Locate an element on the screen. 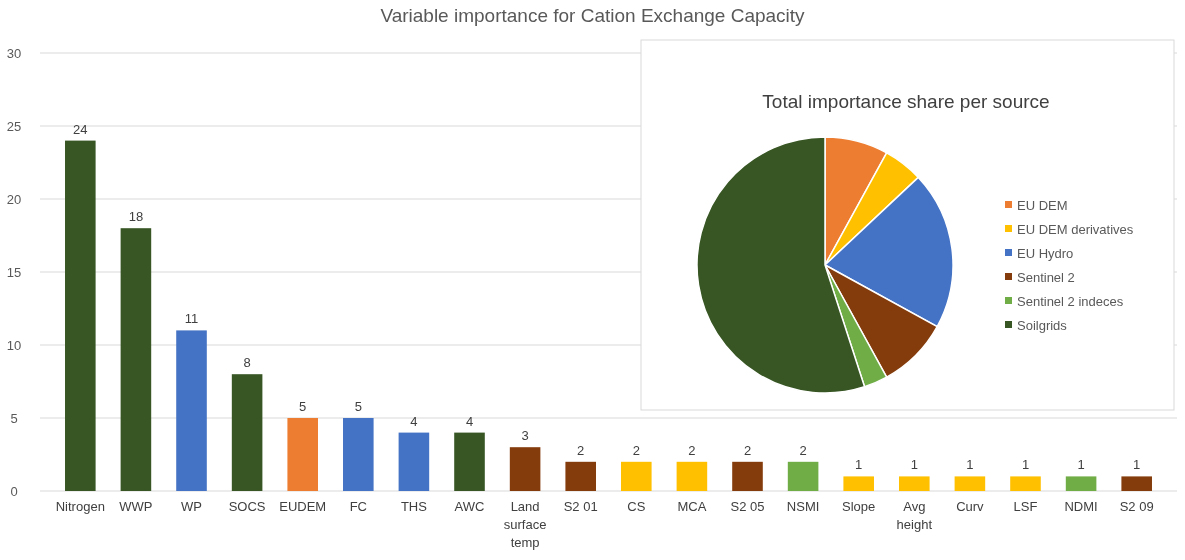 This screenshot has height=560, width=1185. data-label: 11 is located at coordinates (191, 319).